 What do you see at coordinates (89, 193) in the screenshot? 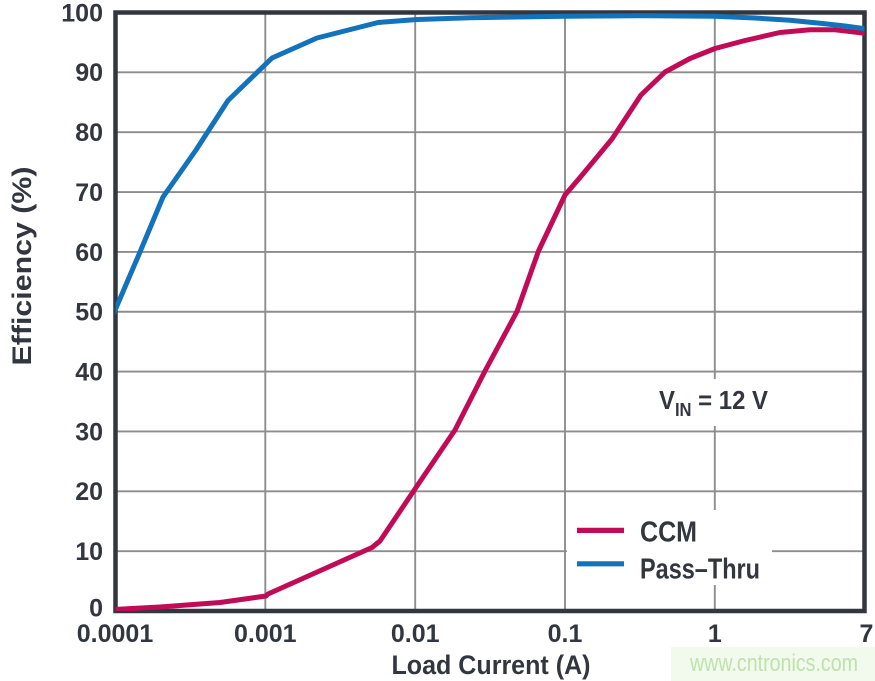
I see `svg-text: 70` at bounding box center [89, 193].